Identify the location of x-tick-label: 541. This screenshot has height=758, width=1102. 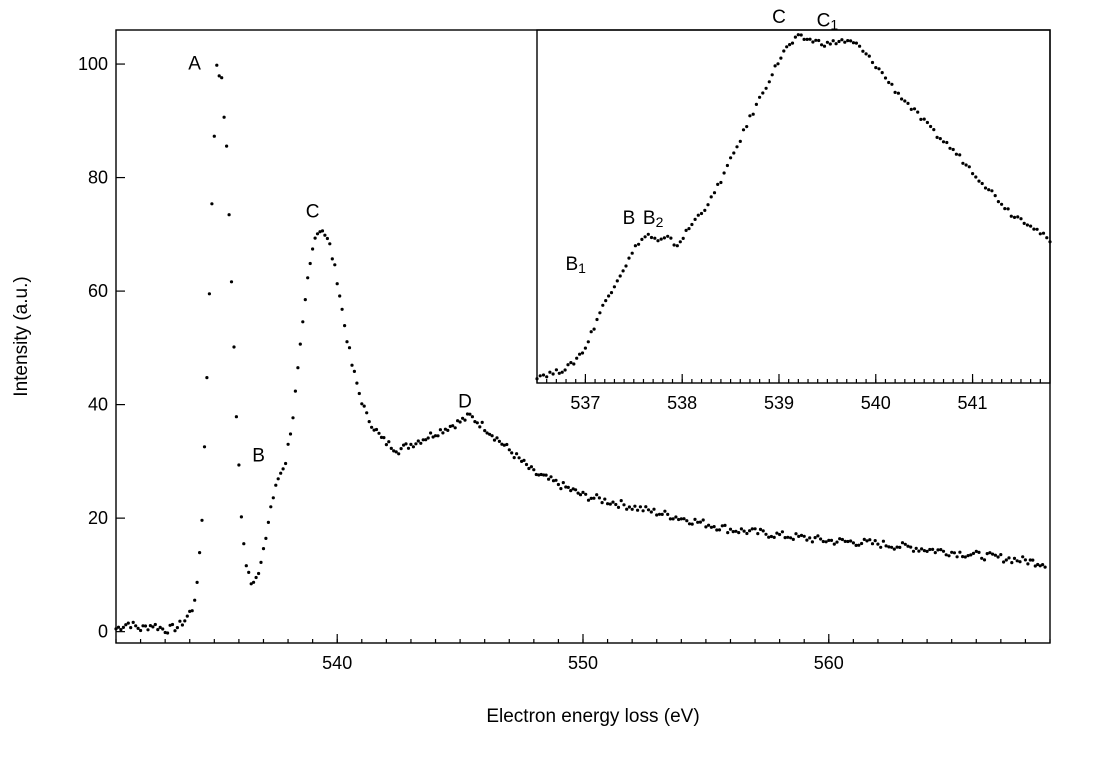
(973, 403).